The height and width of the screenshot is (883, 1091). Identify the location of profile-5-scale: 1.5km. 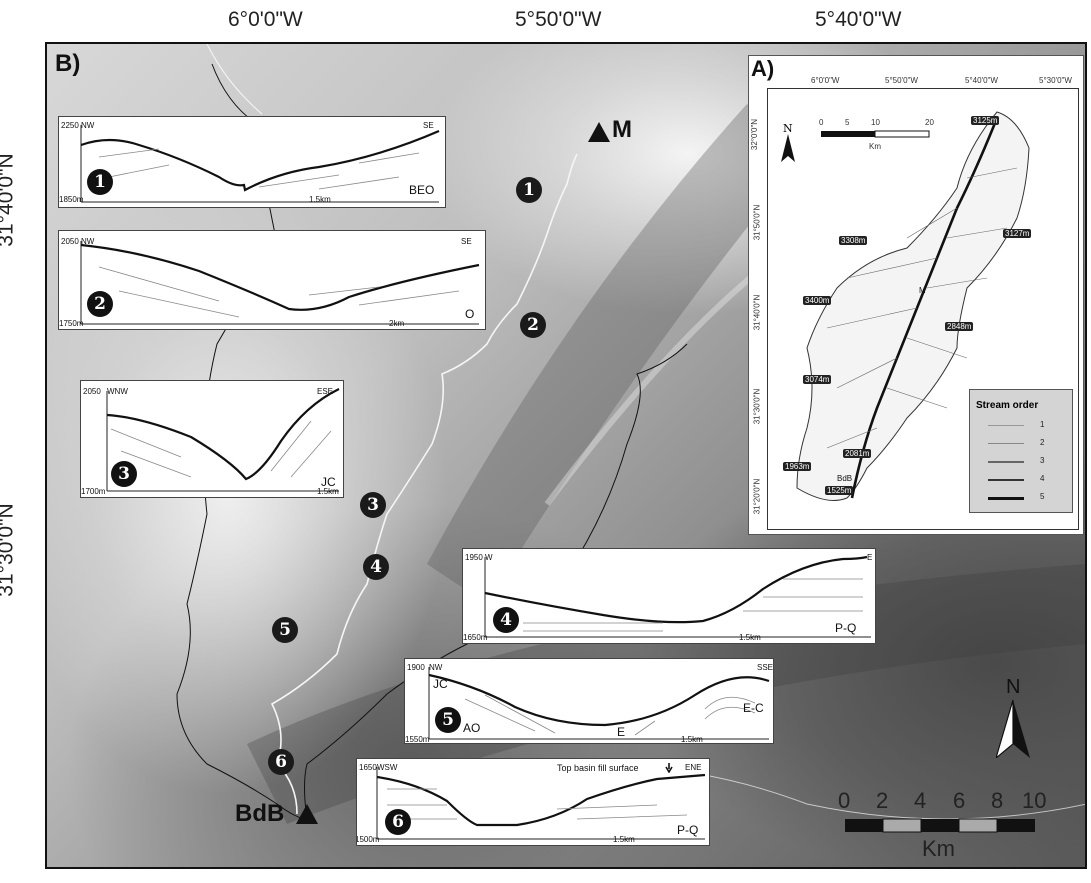
(692, 739).